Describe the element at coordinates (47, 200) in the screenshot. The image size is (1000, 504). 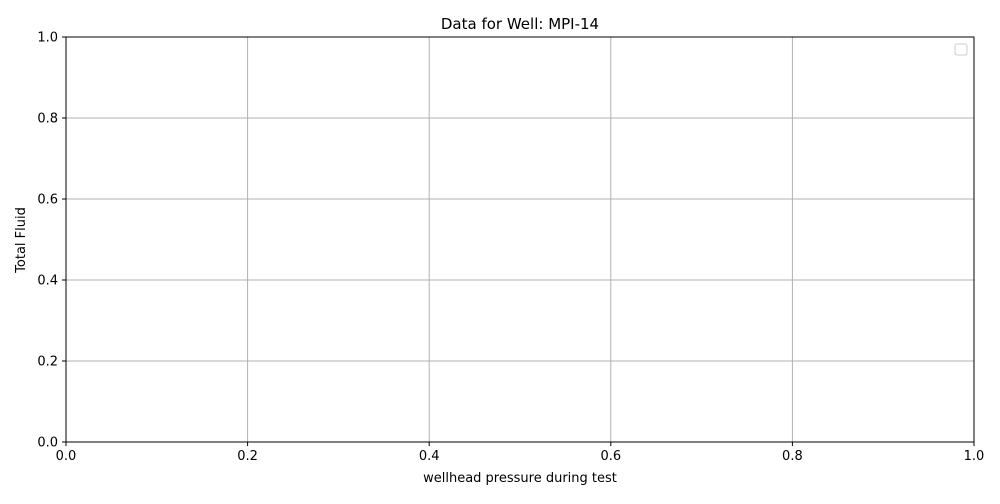
I see `y-tick-label: 0.6` at that location.